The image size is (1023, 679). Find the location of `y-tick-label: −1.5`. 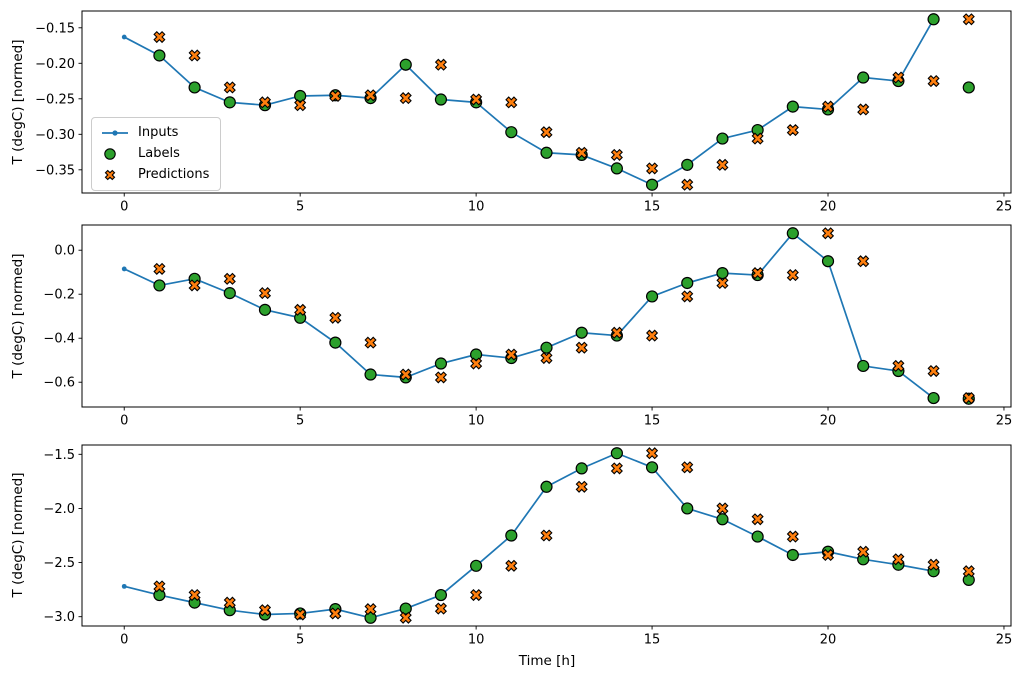

y-tick-label: −1.5 is located at coordinates (59, 455).